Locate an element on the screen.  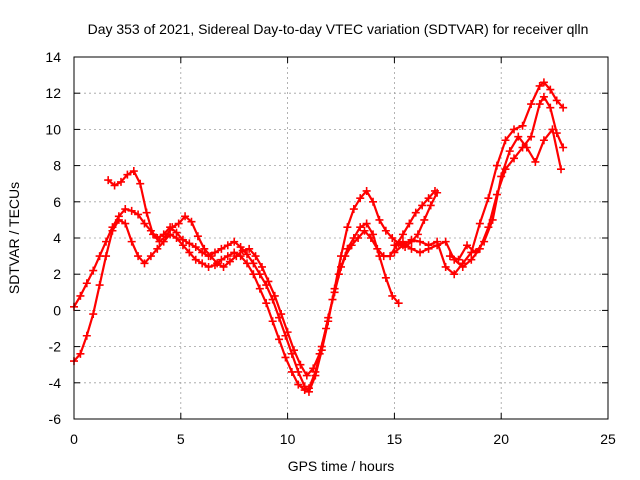
x-tick-label: 15 is located at coordinates (395, 439).